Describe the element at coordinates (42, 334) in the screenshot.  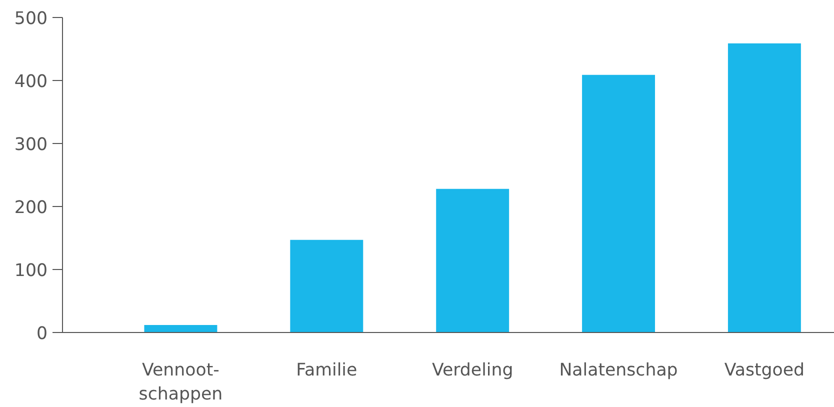
I see `y-tick-label: 0` at that location.